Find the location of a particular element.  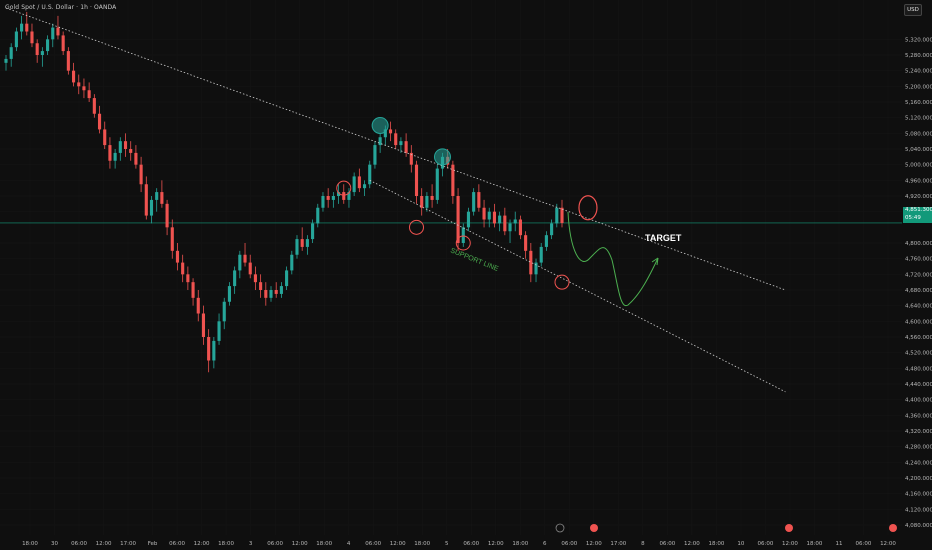

y-tick-label: 4,280.000 is located at coordinates (918, 448).